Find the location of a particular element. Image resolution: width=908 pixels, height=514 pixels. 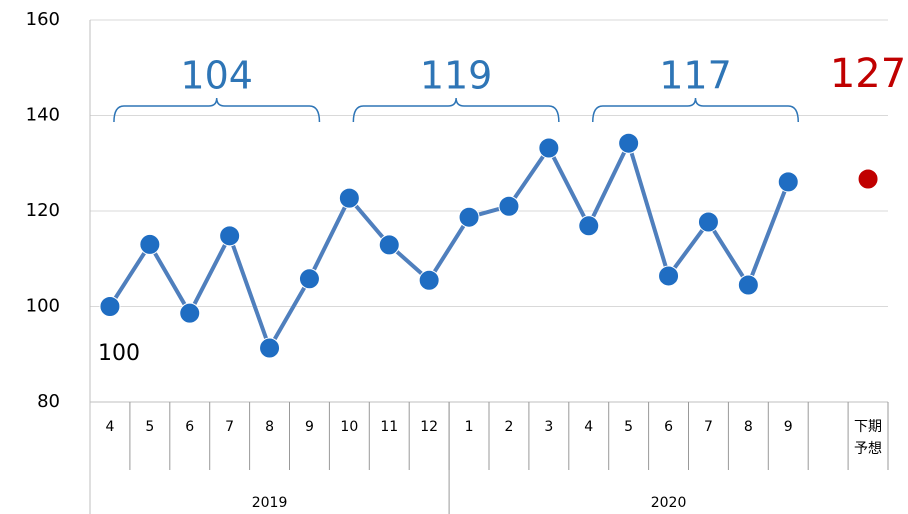

y-tick-label: 120 is located at coordinates (43, 210).